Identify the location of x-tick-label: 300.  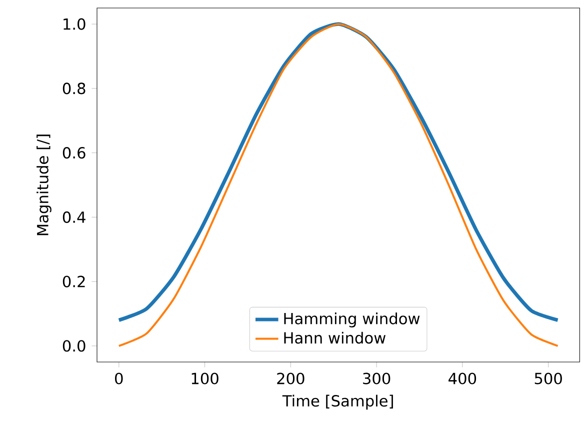
(376, 378).